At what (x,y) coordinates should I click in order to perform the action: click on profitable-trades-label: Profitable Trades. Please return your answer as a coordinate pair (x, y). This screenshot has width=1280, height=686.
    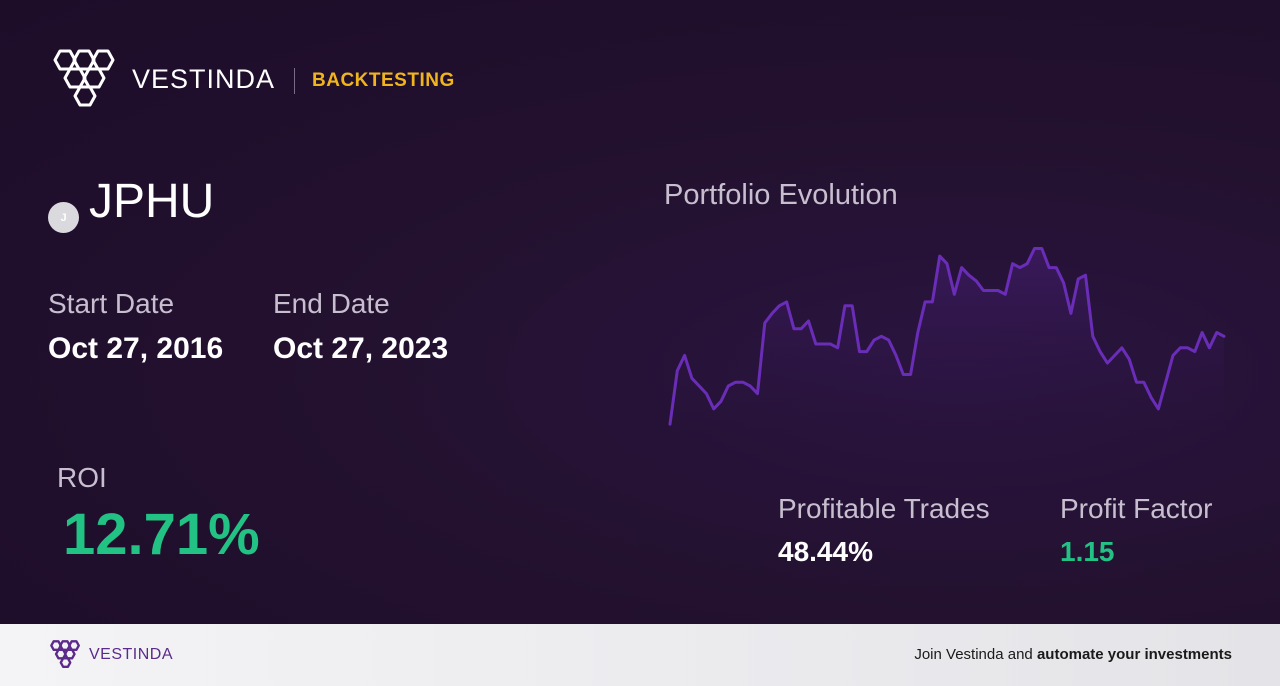
    Looking at the image, I should click on (884, 508).